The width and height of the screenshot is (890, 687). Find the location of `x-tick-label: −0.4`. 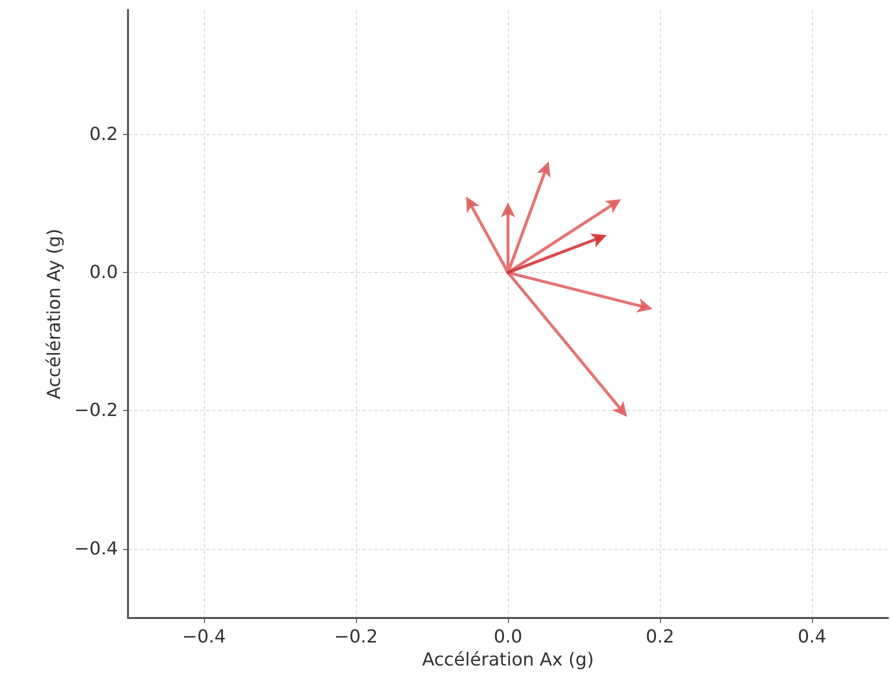

x-tick-label: −0.4 is located at coordinates (204, 637).